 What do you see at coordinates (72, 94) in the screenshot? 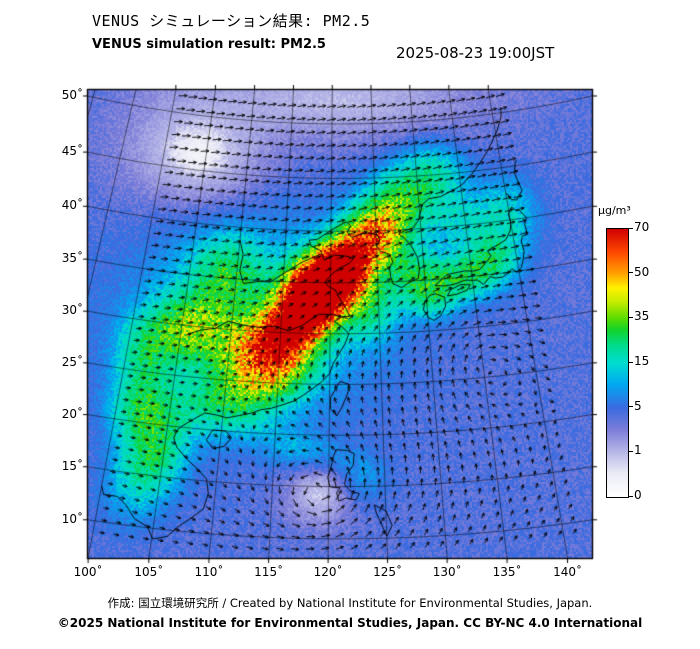
I see `y-tick-label: 50˚` at bounding box center [72, 94].